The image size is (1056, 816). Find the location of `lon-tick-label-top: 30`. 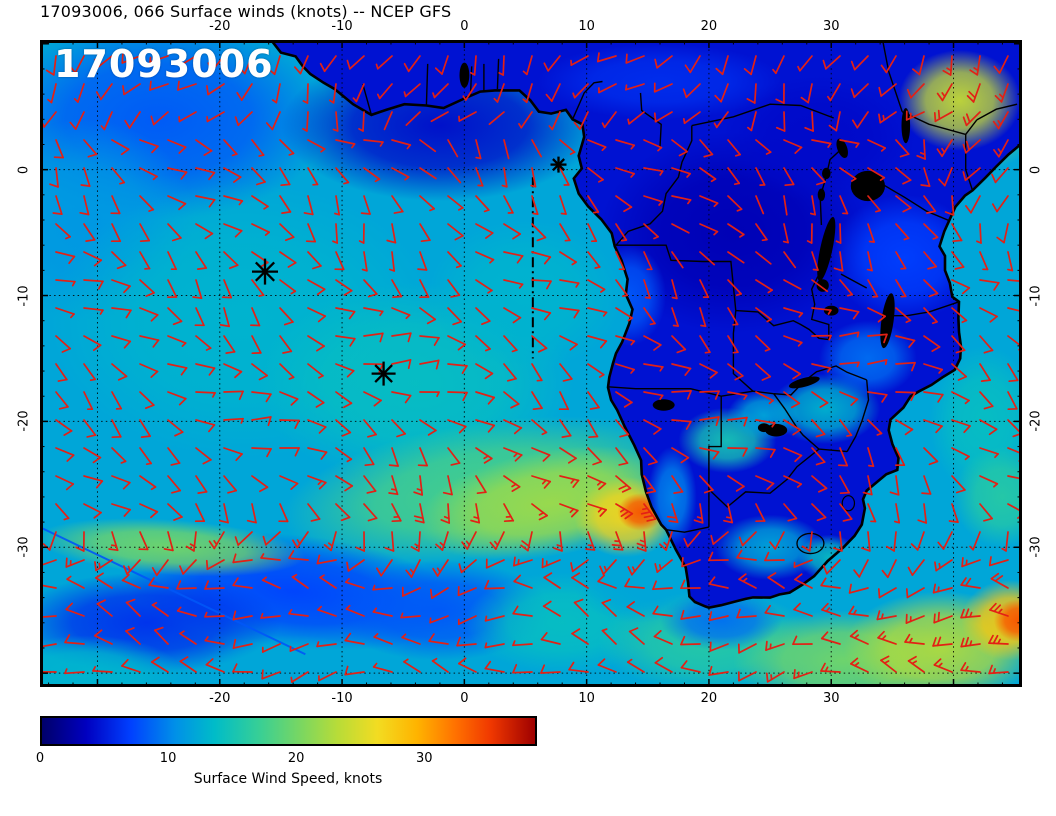

lon-tick-label-top: 30 is located at coordinates (831, 26).